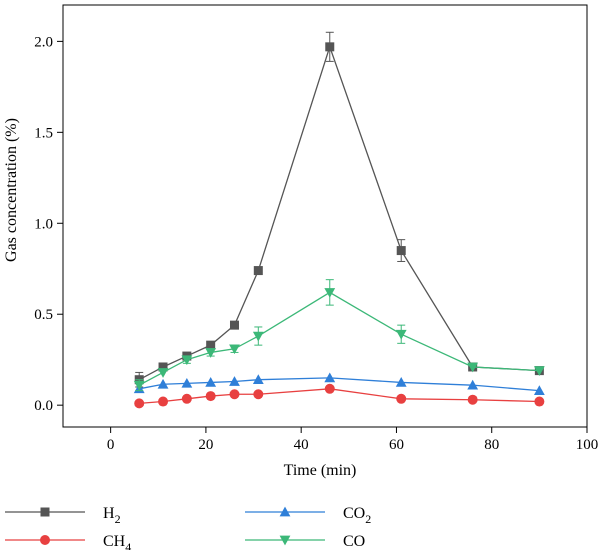 This screenshot has width=600, height=550. What do you see at coordinates (308, 515) in the screenshot?
I see `legend-item-2: CO2` at bounding box center [308, 515].